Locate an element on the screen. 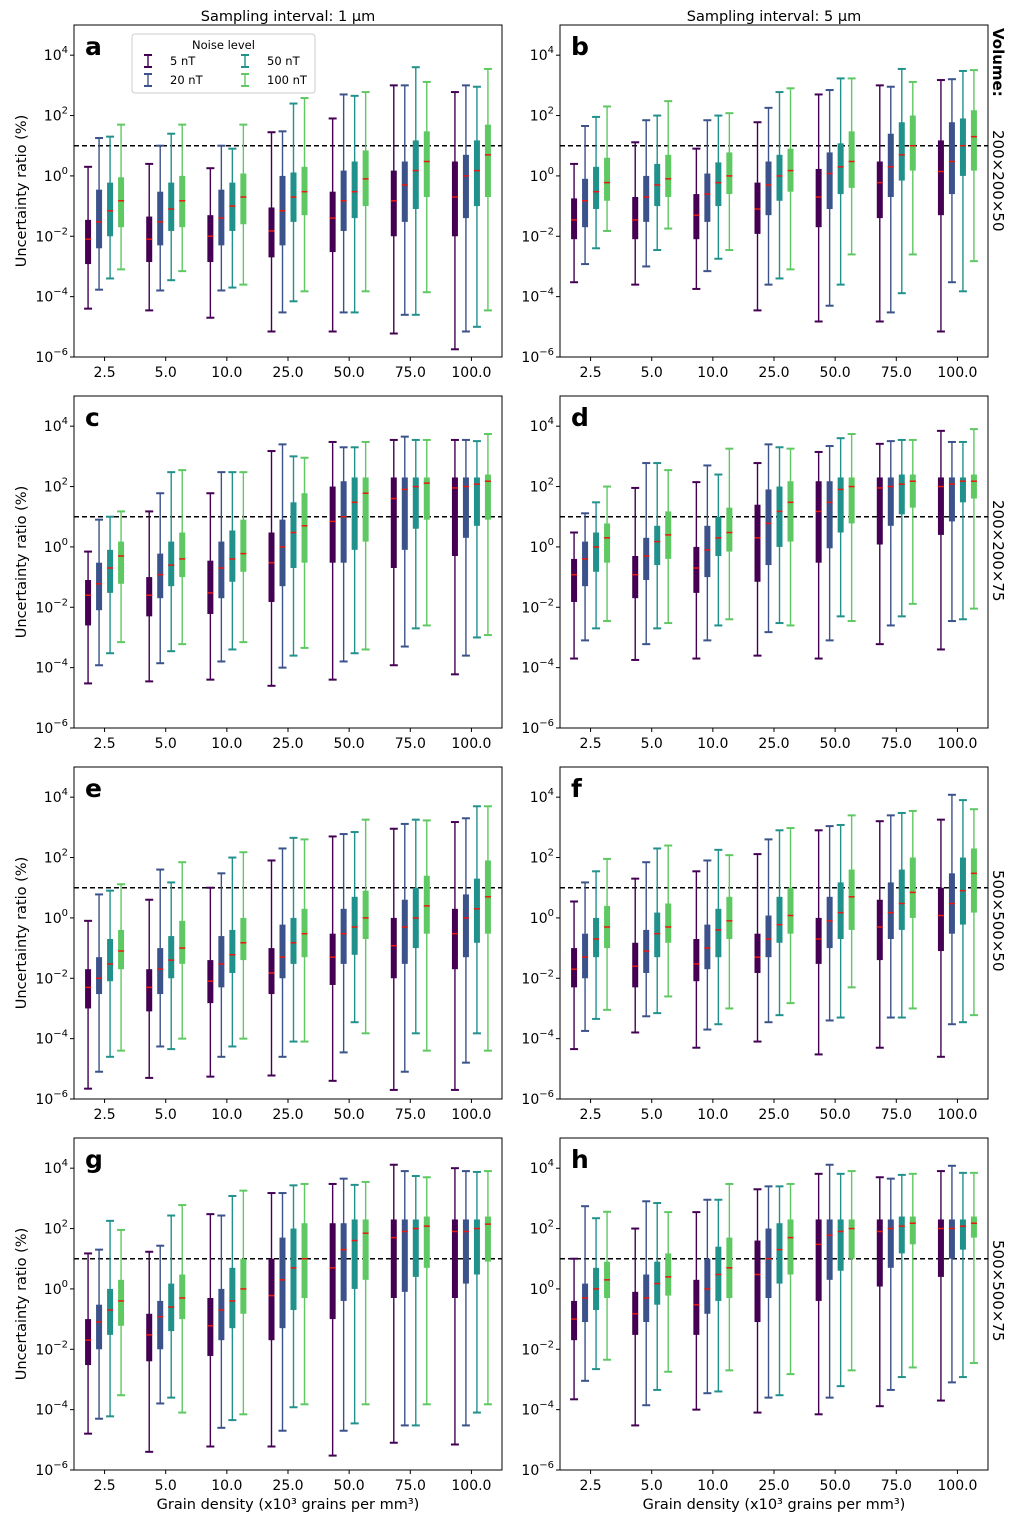 This screenshot has width=1012, height=1517. panel-letter: d is located at coordinates (580, 417).